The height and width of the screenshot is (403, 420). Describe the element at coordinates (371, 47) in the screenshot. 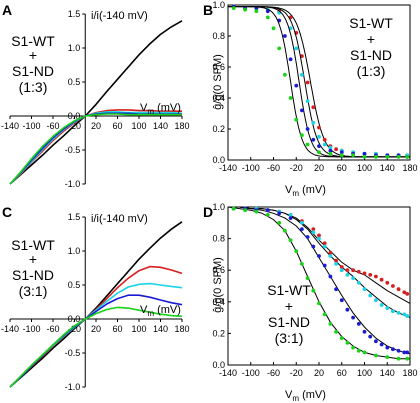

I see `panel-b-annotation: S1-WT + S1-ND (1:3)` at that location.